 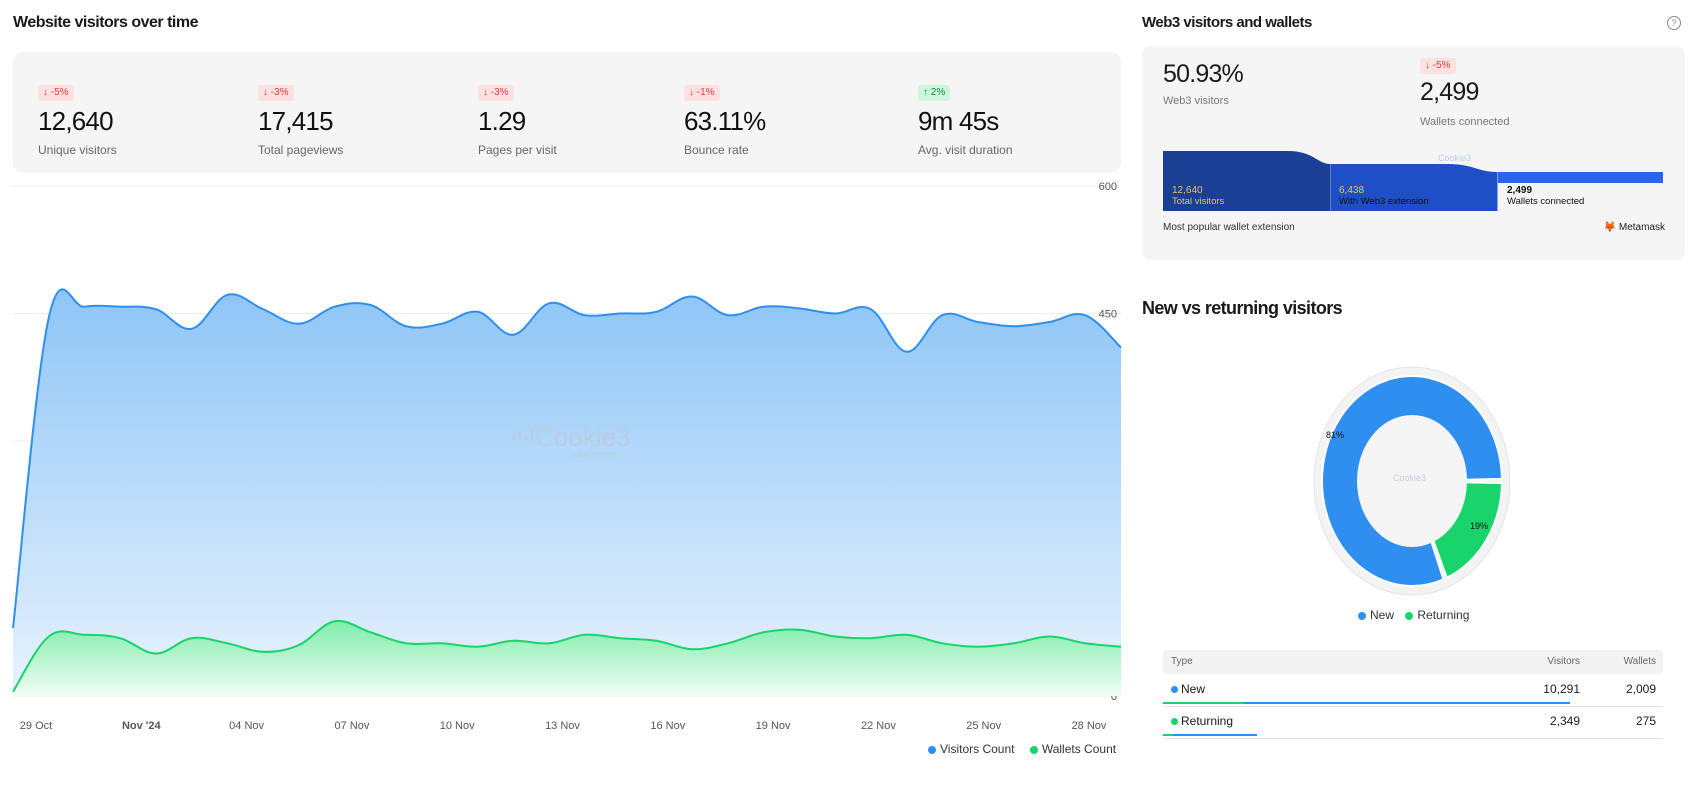 I want to click on popular-wallet-label: Most popular wallet extension, so click(x=1229, y=227).